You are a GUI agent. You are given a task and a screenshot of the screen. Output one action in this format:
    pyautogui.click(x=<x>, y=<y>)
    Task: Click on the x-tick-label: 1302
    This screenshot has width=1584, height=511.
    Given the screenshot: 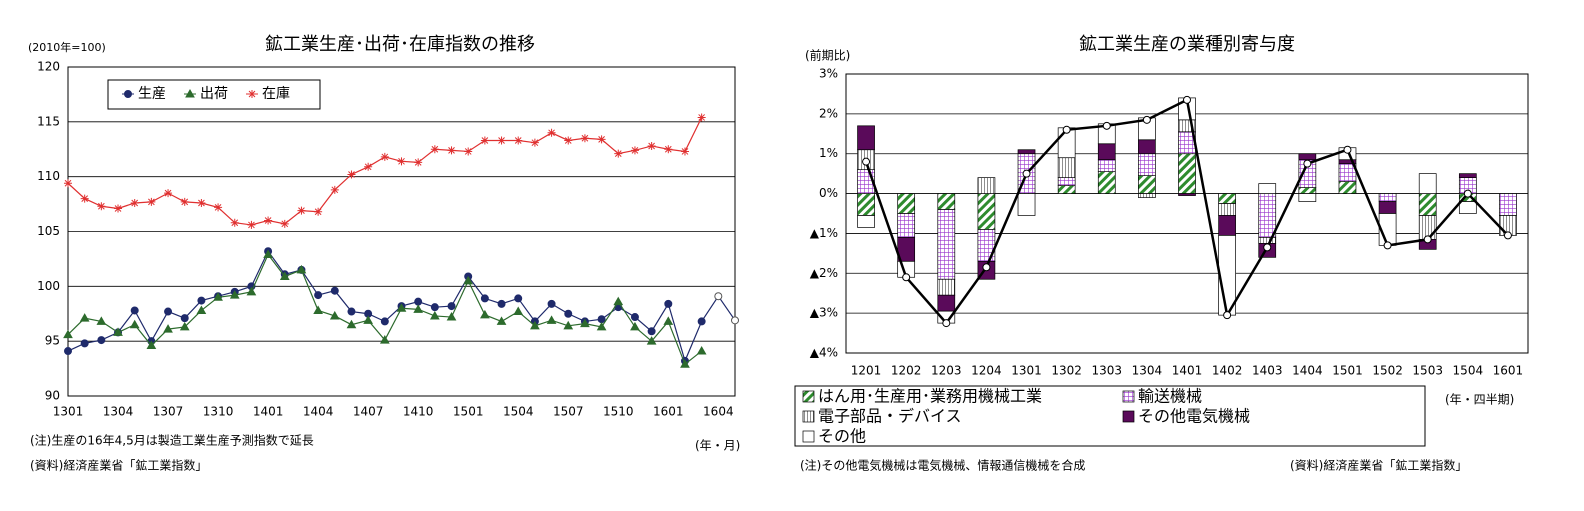 What is the action you would take?
    pyautogui.click(x=1066, y=371)
    